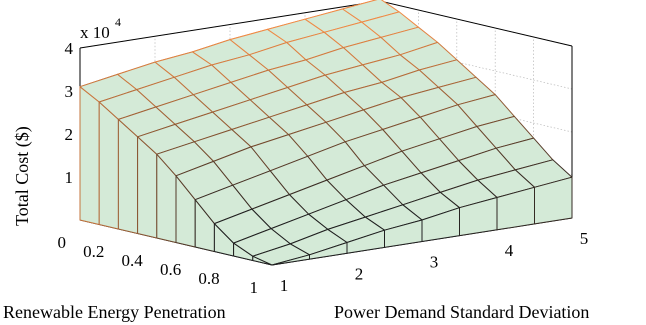  I want to click on z-tick-label: 3, so click(69, 91).